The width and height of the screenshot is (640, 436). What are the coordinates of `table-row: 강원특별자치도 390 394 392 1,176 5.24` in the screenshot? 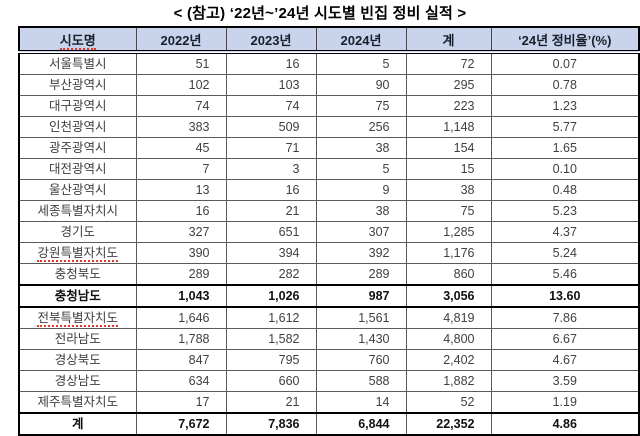 It's located at (329, 253).